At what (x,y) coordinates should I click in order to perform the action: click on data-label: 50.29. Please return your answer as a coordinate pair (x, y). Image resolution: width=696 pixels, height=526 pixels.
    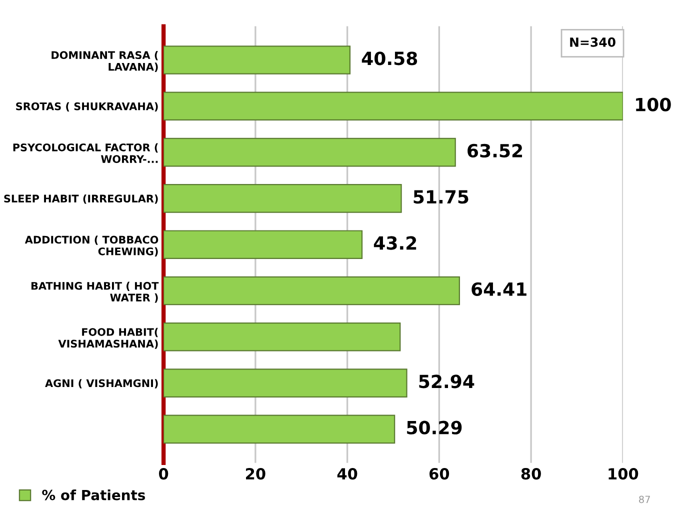
    Looking at the image, I should click on (434, 427).